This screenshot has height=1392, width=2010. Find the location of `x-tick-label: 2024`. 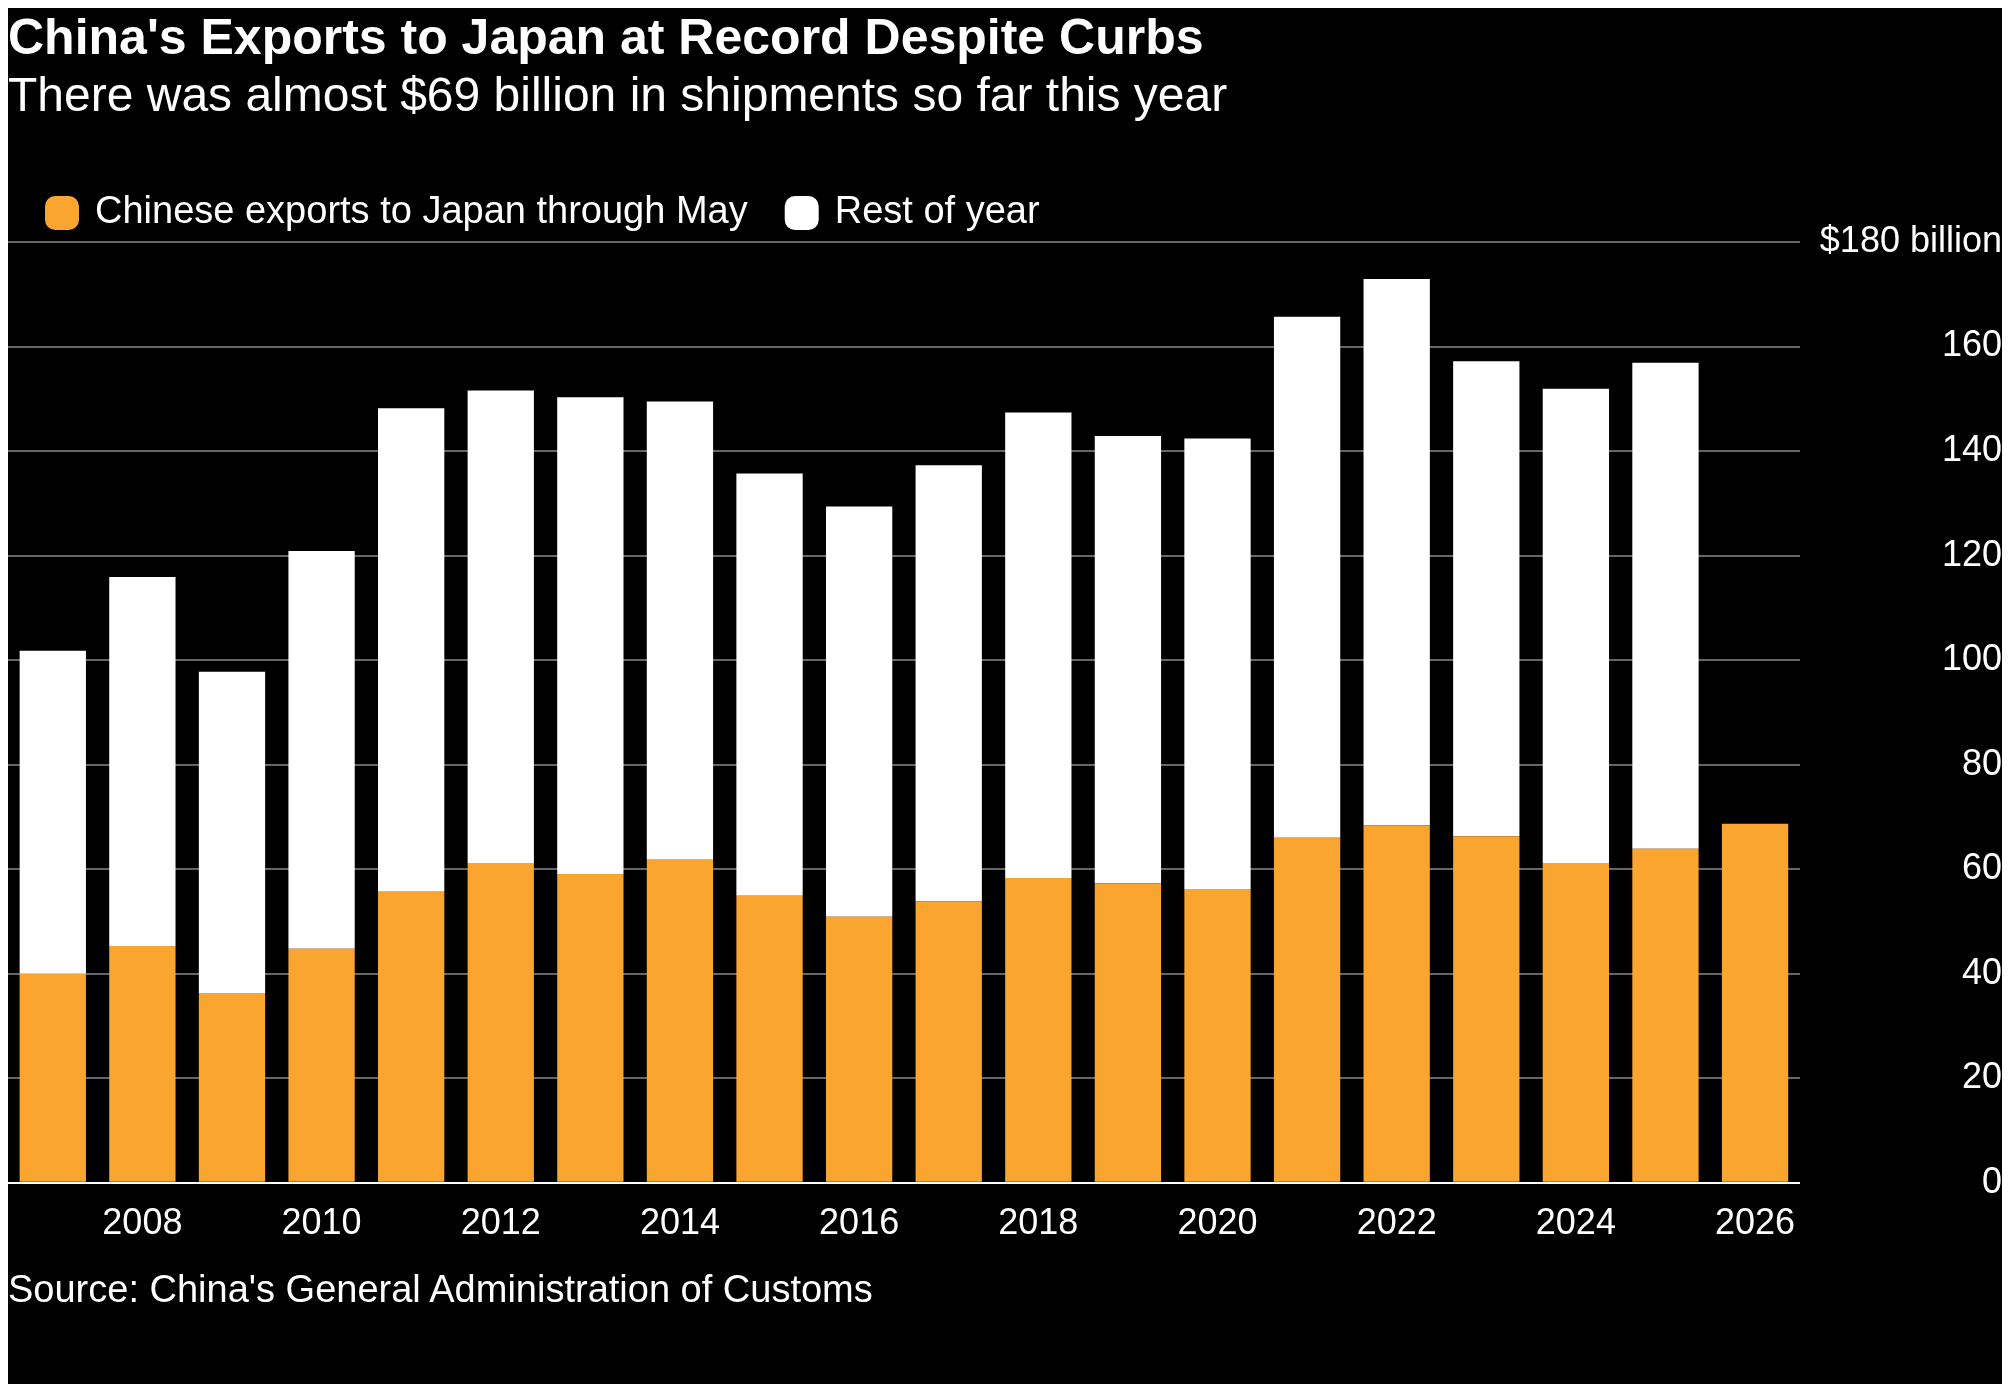

x-tick-label: 2024 is located at coordinates (1575, 1222).